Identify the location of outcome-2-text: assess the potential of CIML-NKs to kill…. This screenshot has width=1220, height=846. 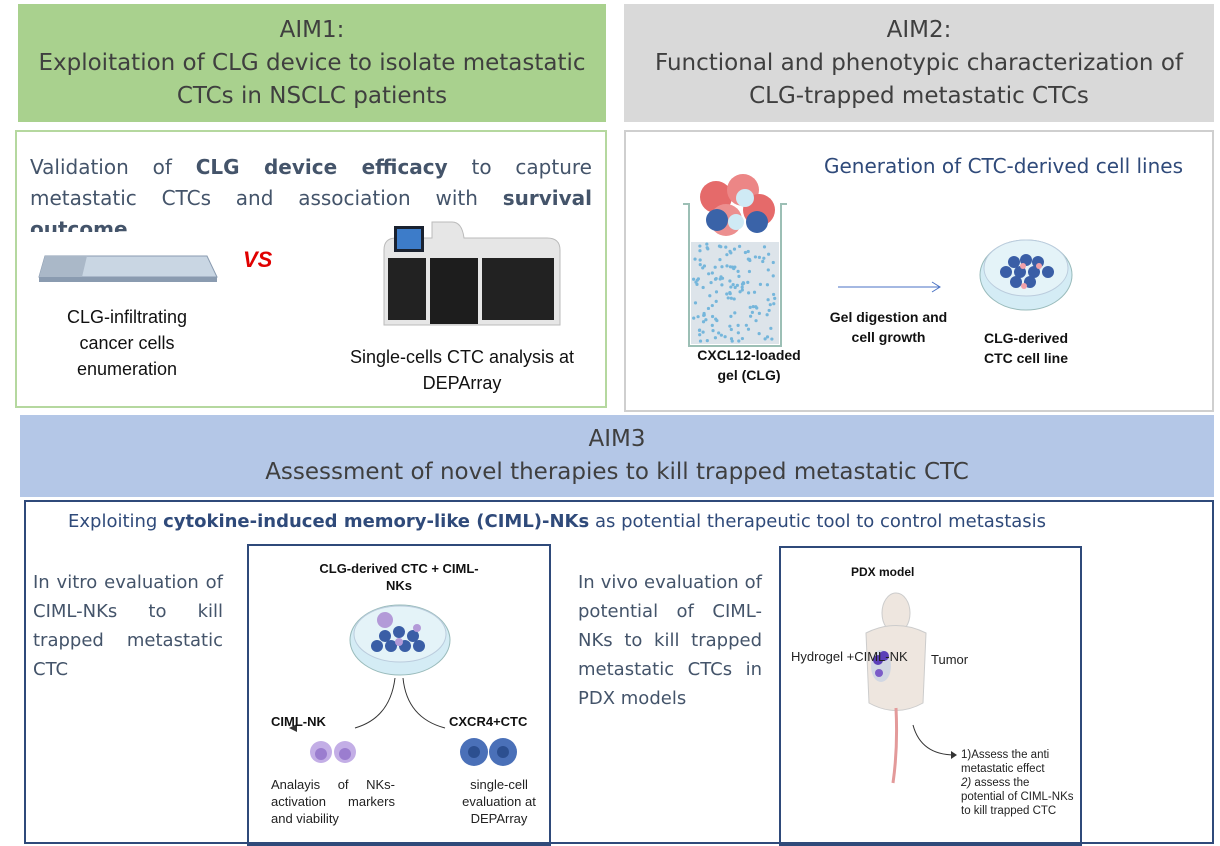
(1017, 797).